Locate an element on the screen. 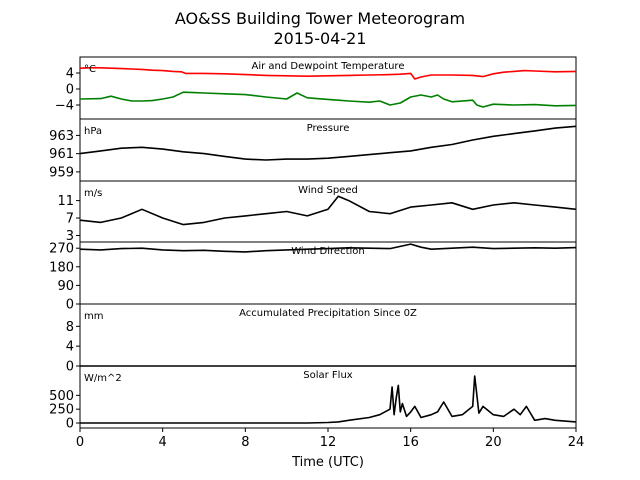 This screenshot has width=640, height=480. x-tick-label: 4 is located at coordinates (163, 442).